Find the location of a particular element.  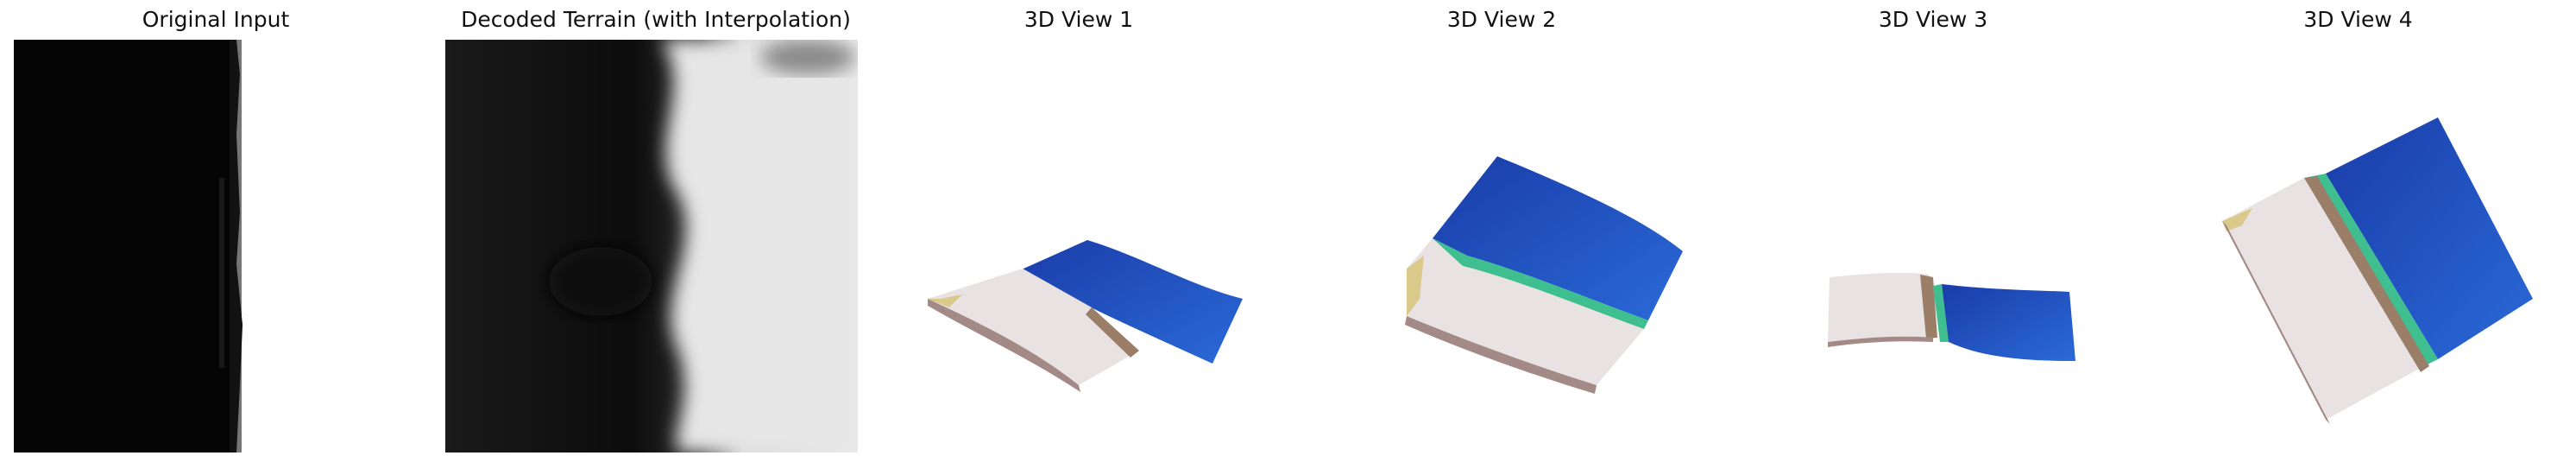

panel-title: Original Input is located at coordinates (216, 19).